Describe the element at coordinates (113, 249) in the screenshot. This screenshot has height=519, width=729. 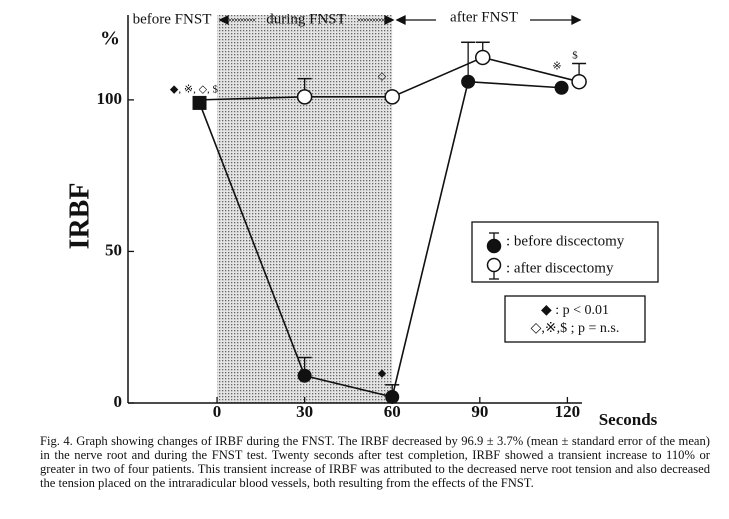
I see `y-tick-label: 50` at that location.